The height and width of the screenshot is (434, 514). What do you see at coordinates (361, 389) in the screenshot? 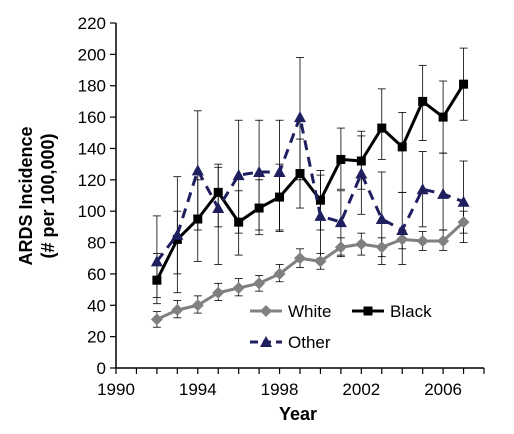
I see `x-tick-label: 2002` at bounding box center [361, 389].